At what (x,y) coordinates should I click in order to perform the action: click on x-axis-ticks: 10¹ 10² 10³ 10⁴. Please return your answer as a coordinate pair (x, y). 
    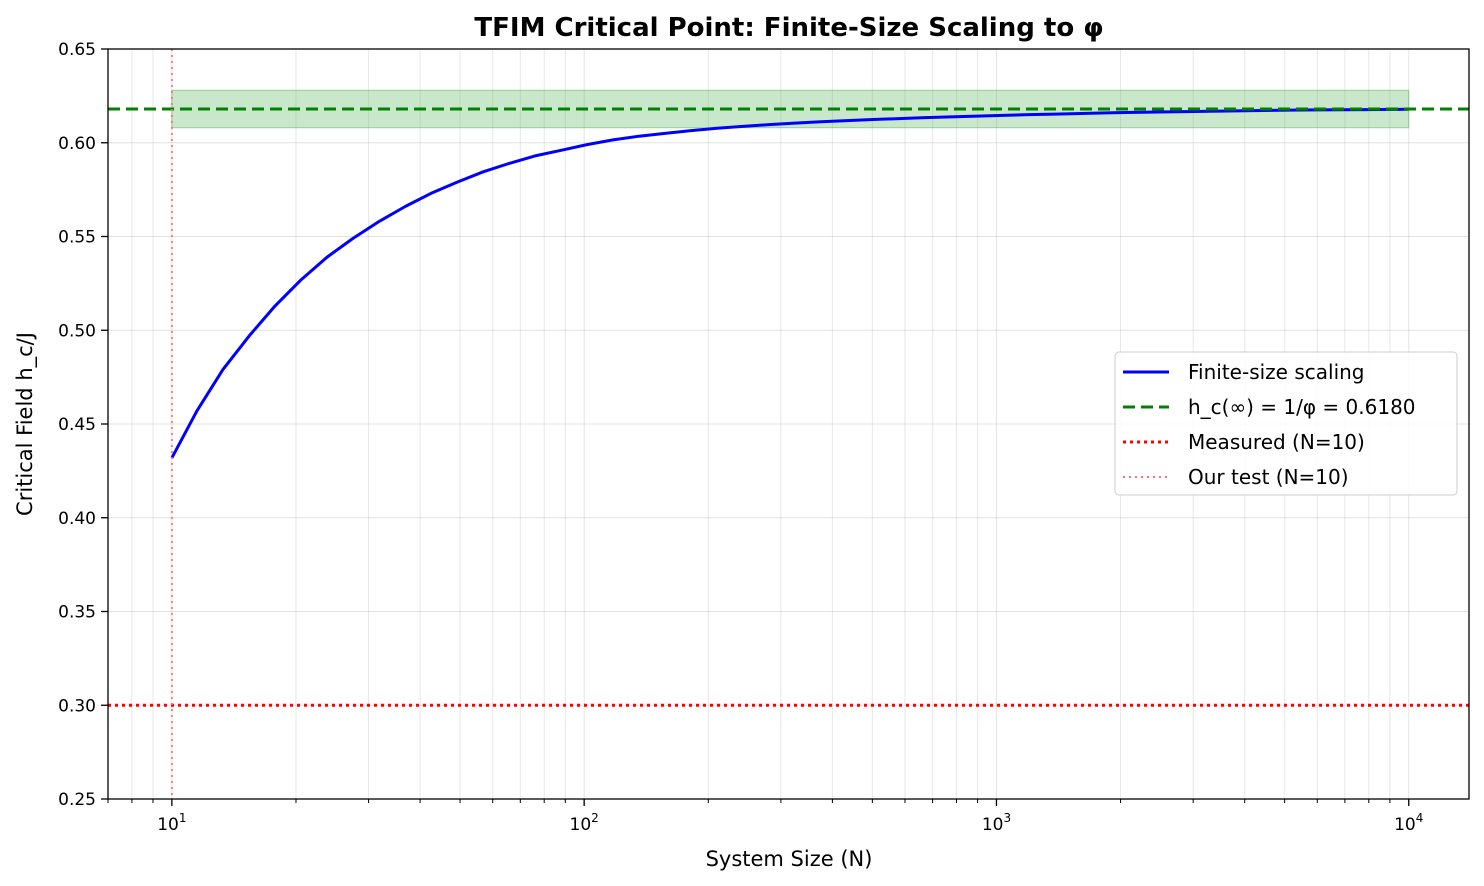
    Looking at the image, I should click on (765, 817).